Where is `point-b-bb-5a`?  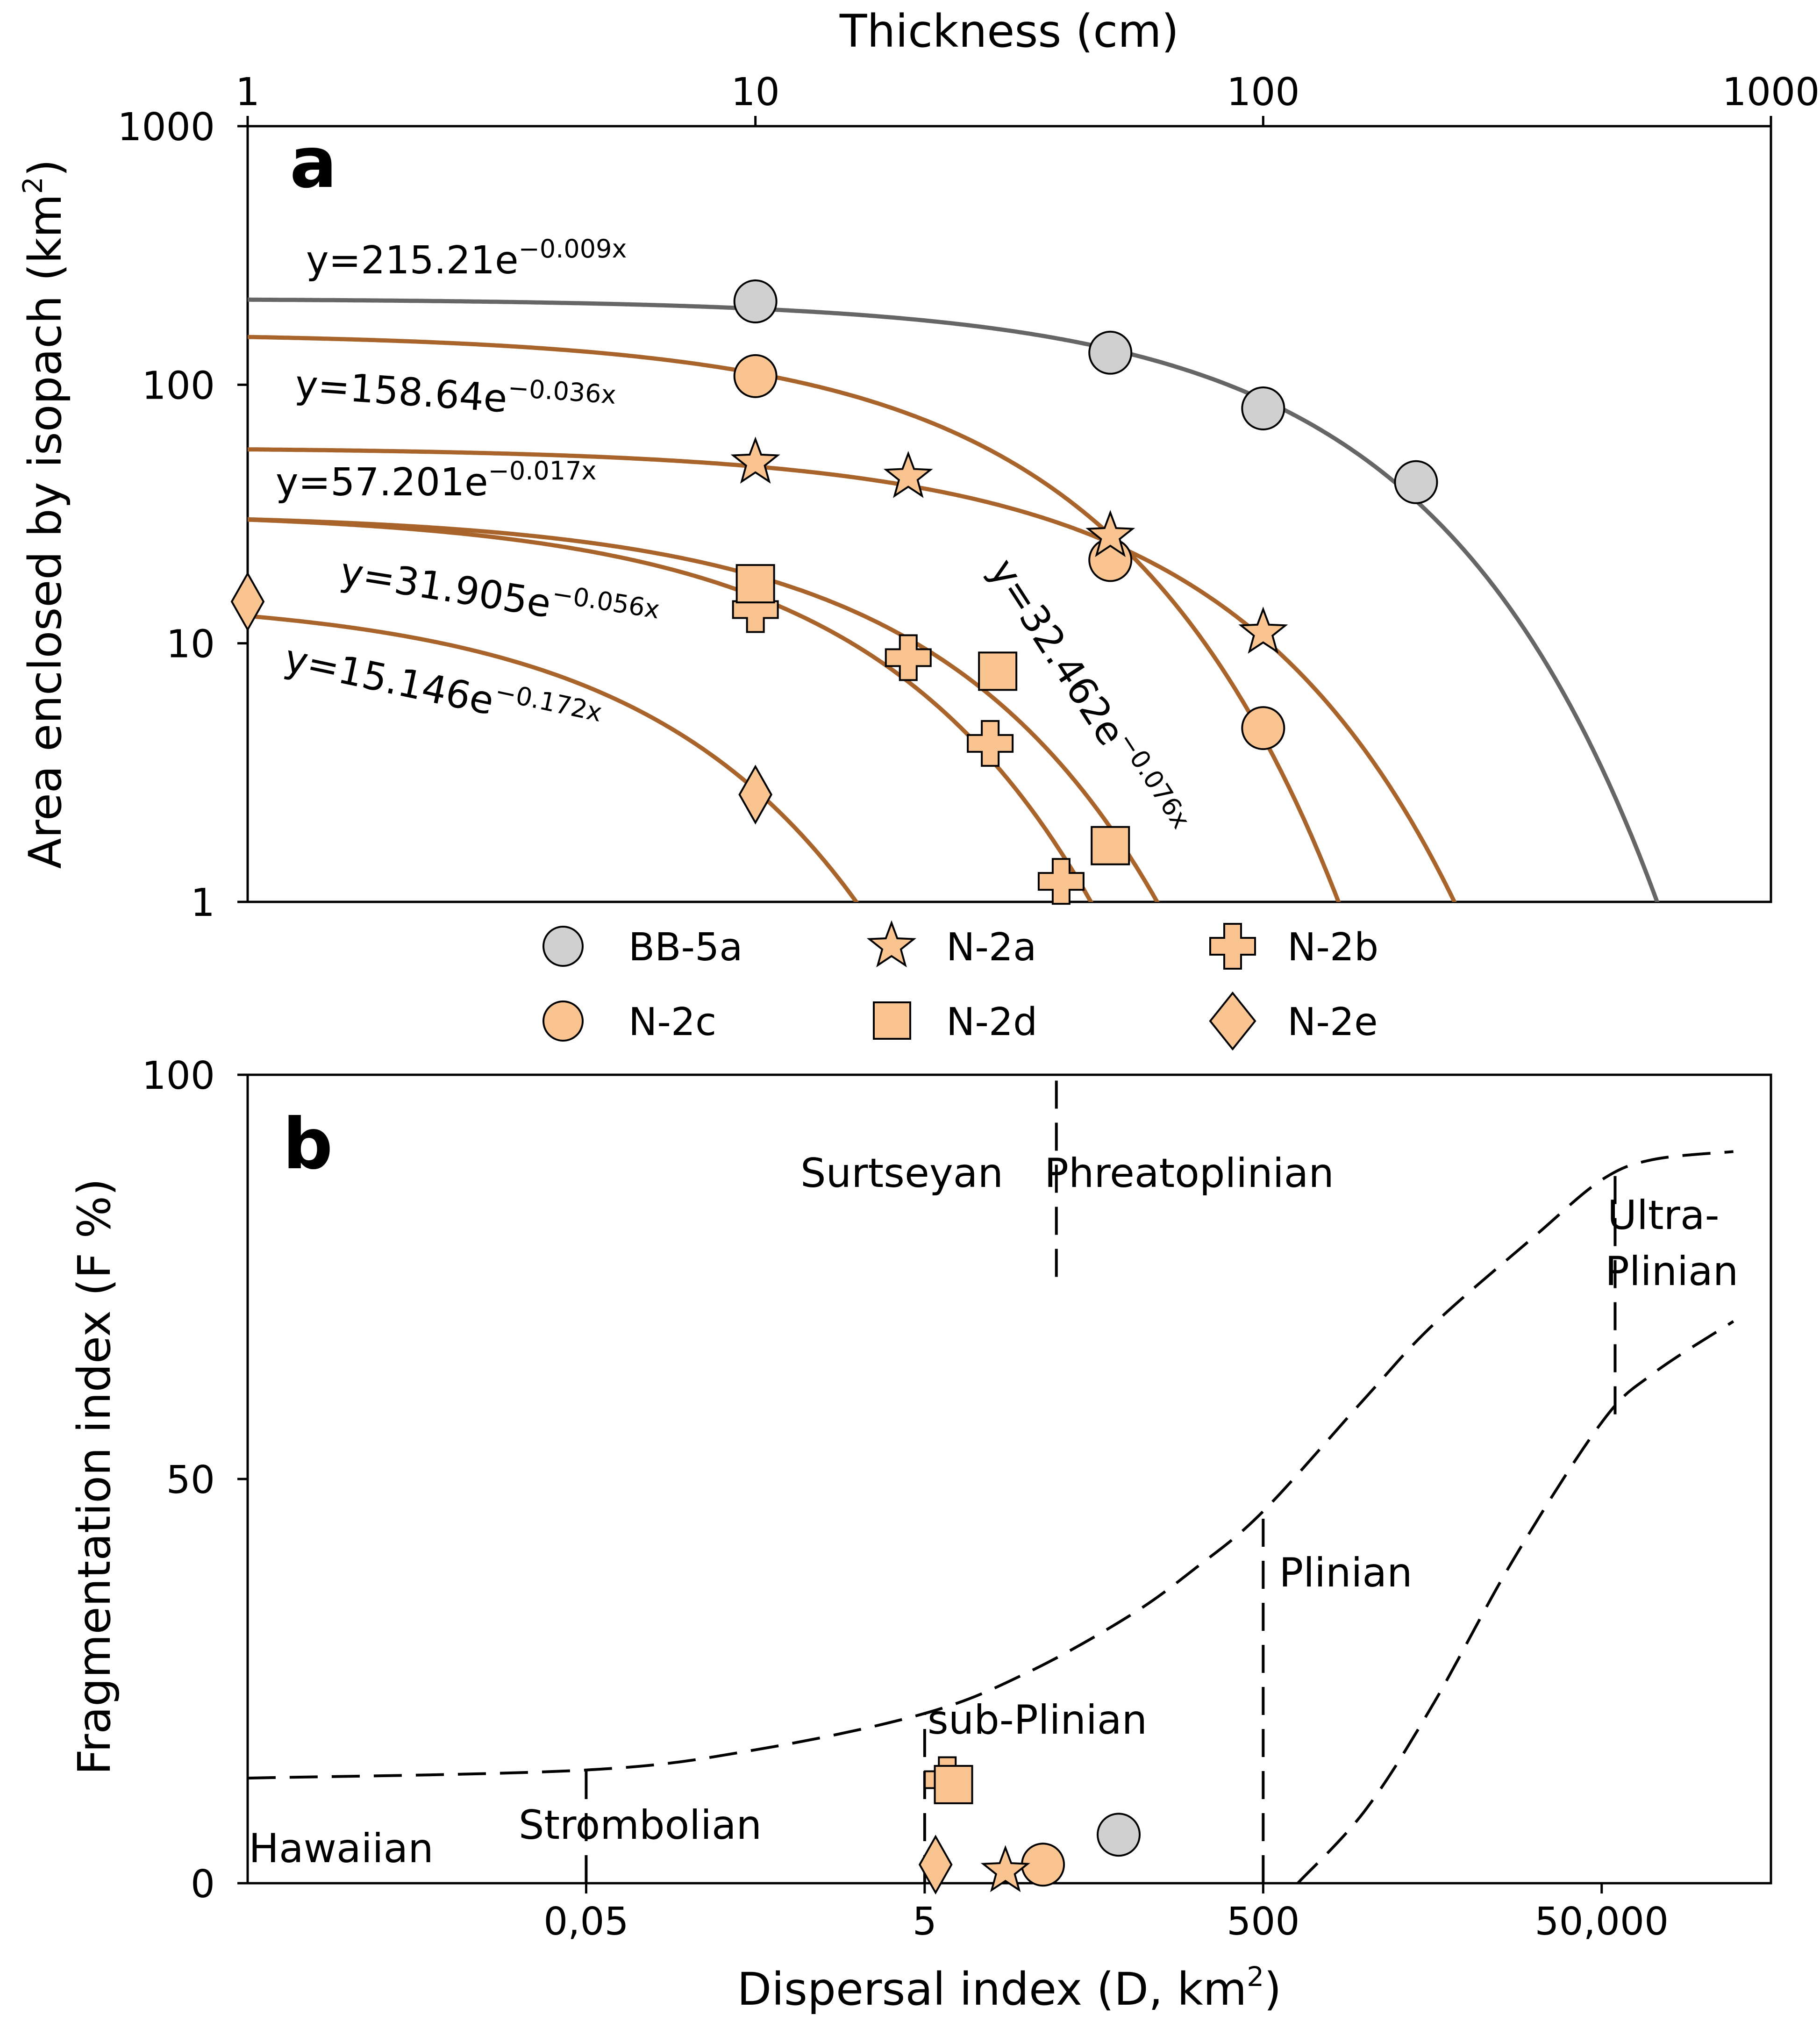
point-b-bb-5a is located at coordinates (1119, 1835).